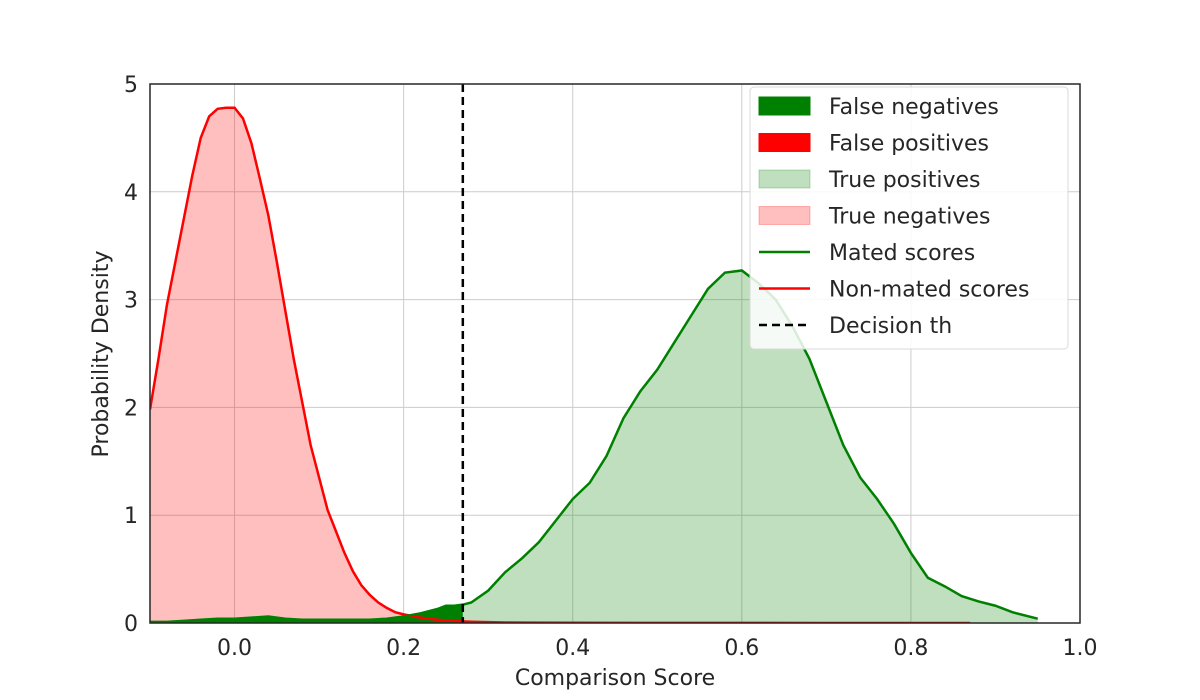  Describe the element at coordinates (403, 648) in the screenshot. I see `x-tick-label: 0.2` at that location.